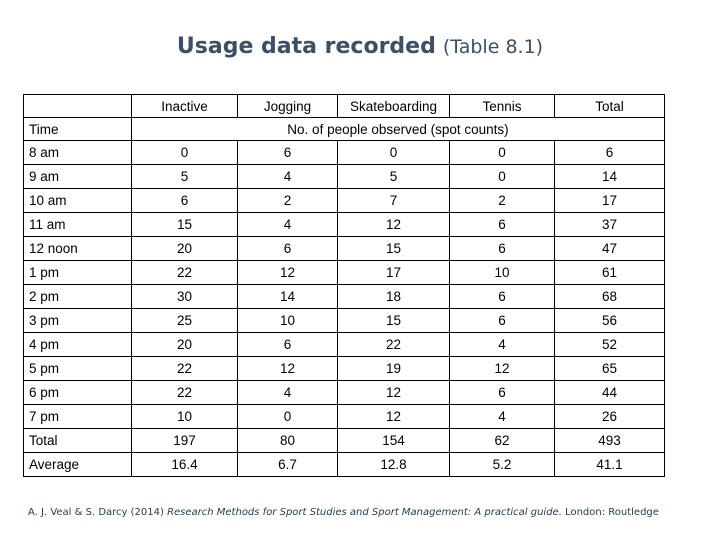 The height and width of the screenshot is (540, 720). I want to click on title-main: Usage data recorded, so click(306, 46).